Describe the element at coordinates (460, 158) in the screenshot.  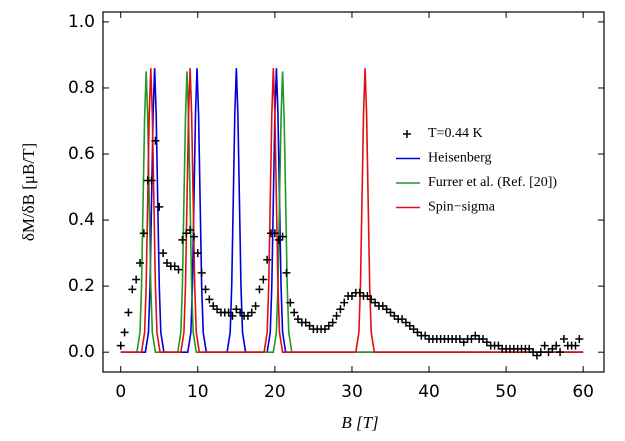
I see `legend-label: Heisenberg` at that location.